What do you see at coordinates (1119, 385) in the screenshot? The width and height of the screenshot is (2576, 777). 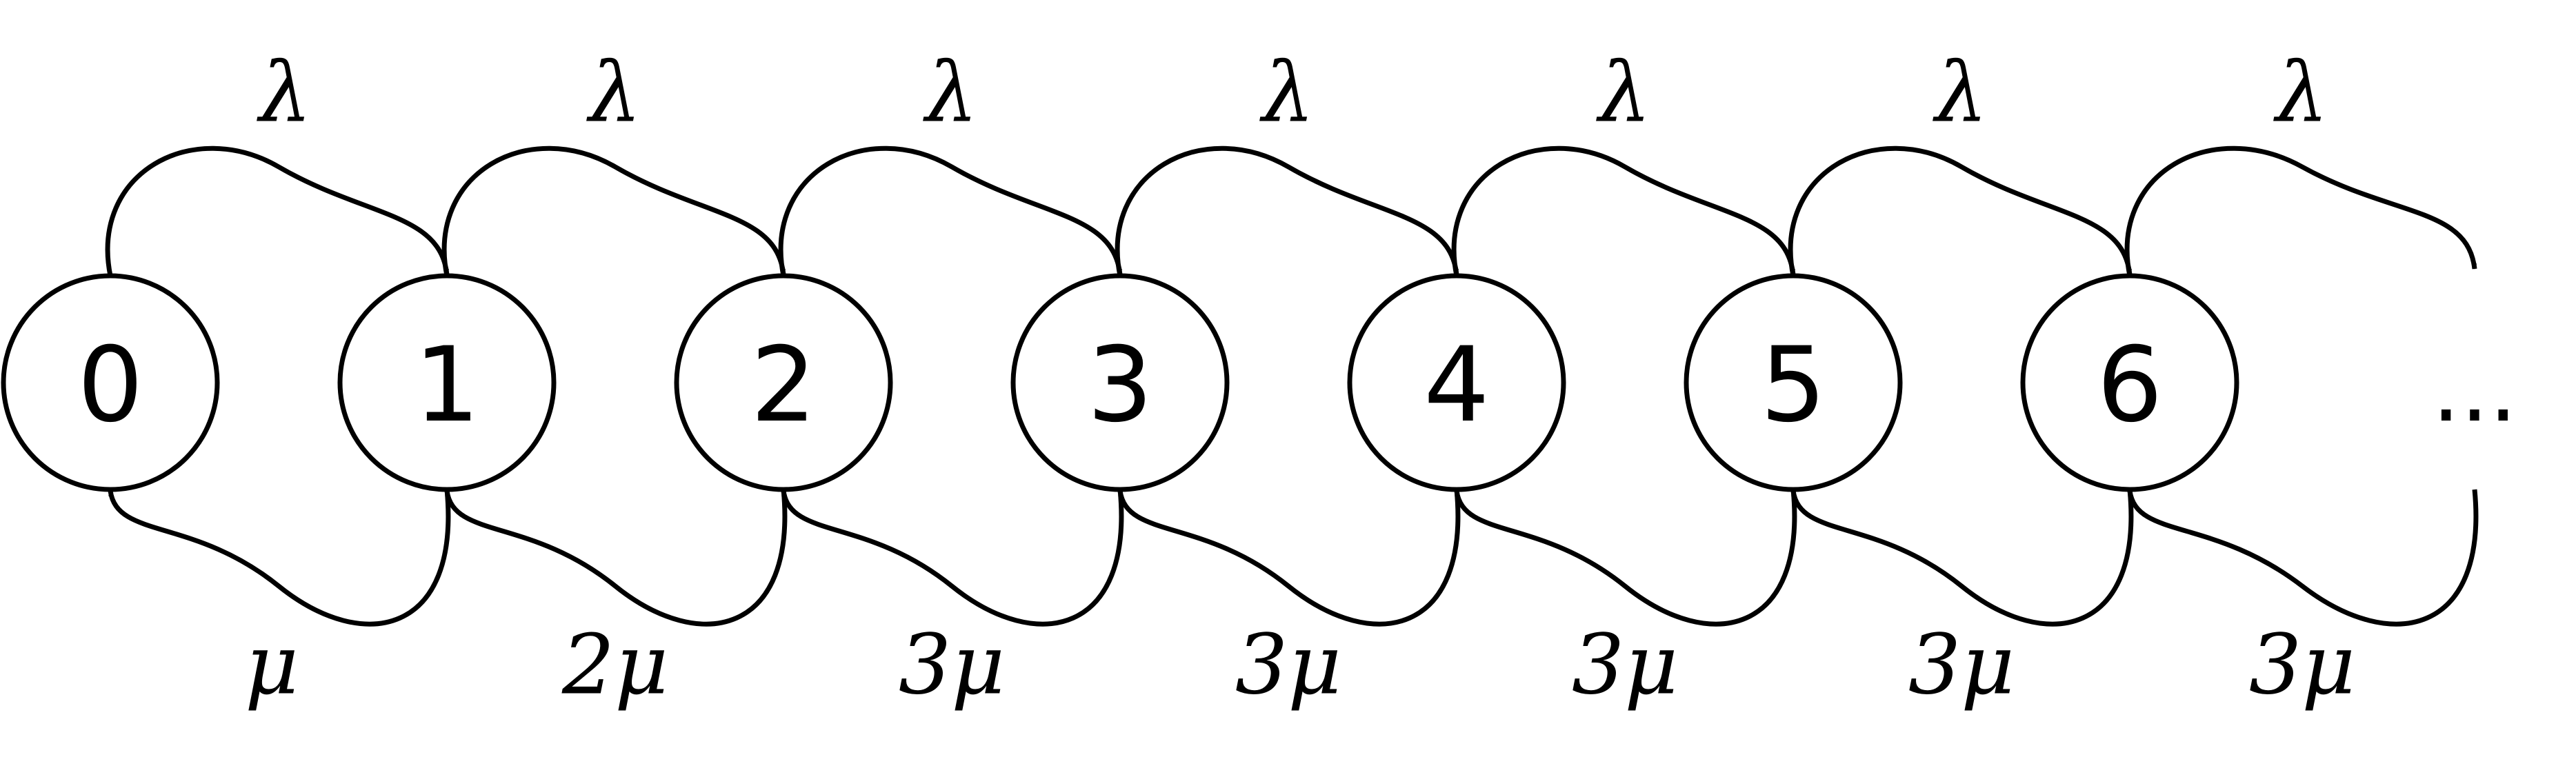 I see `state-label: 3` at bounding box center [1119, 385].